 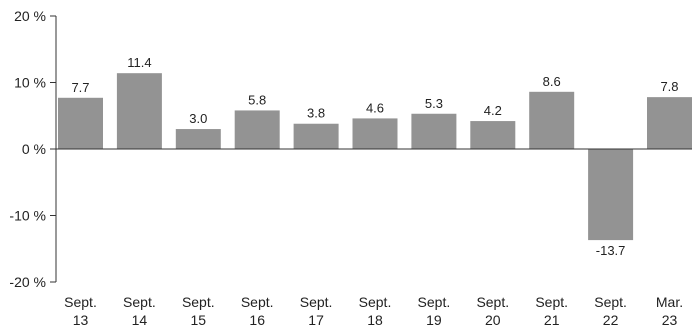 What do you see at coordinates (198, 118) in the screenshot?
I see `data-label: 3.0` at bounding box center [198, 118].